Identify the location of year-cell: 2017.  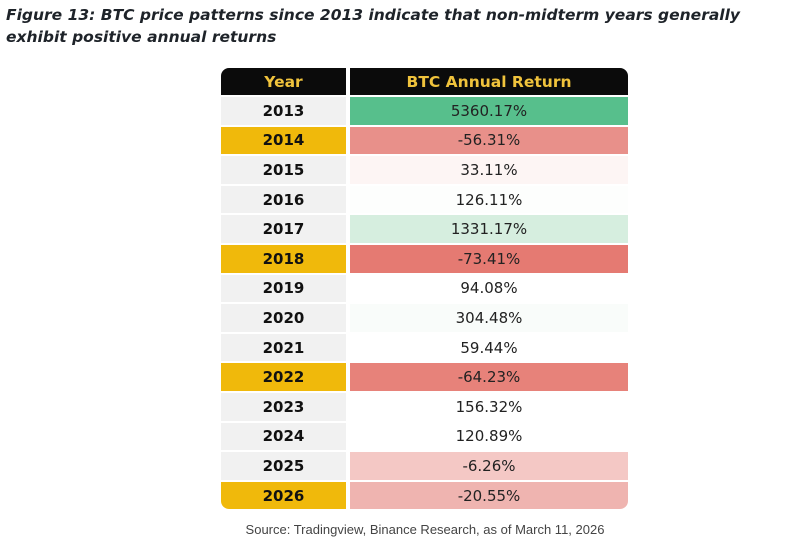
(283, 229).